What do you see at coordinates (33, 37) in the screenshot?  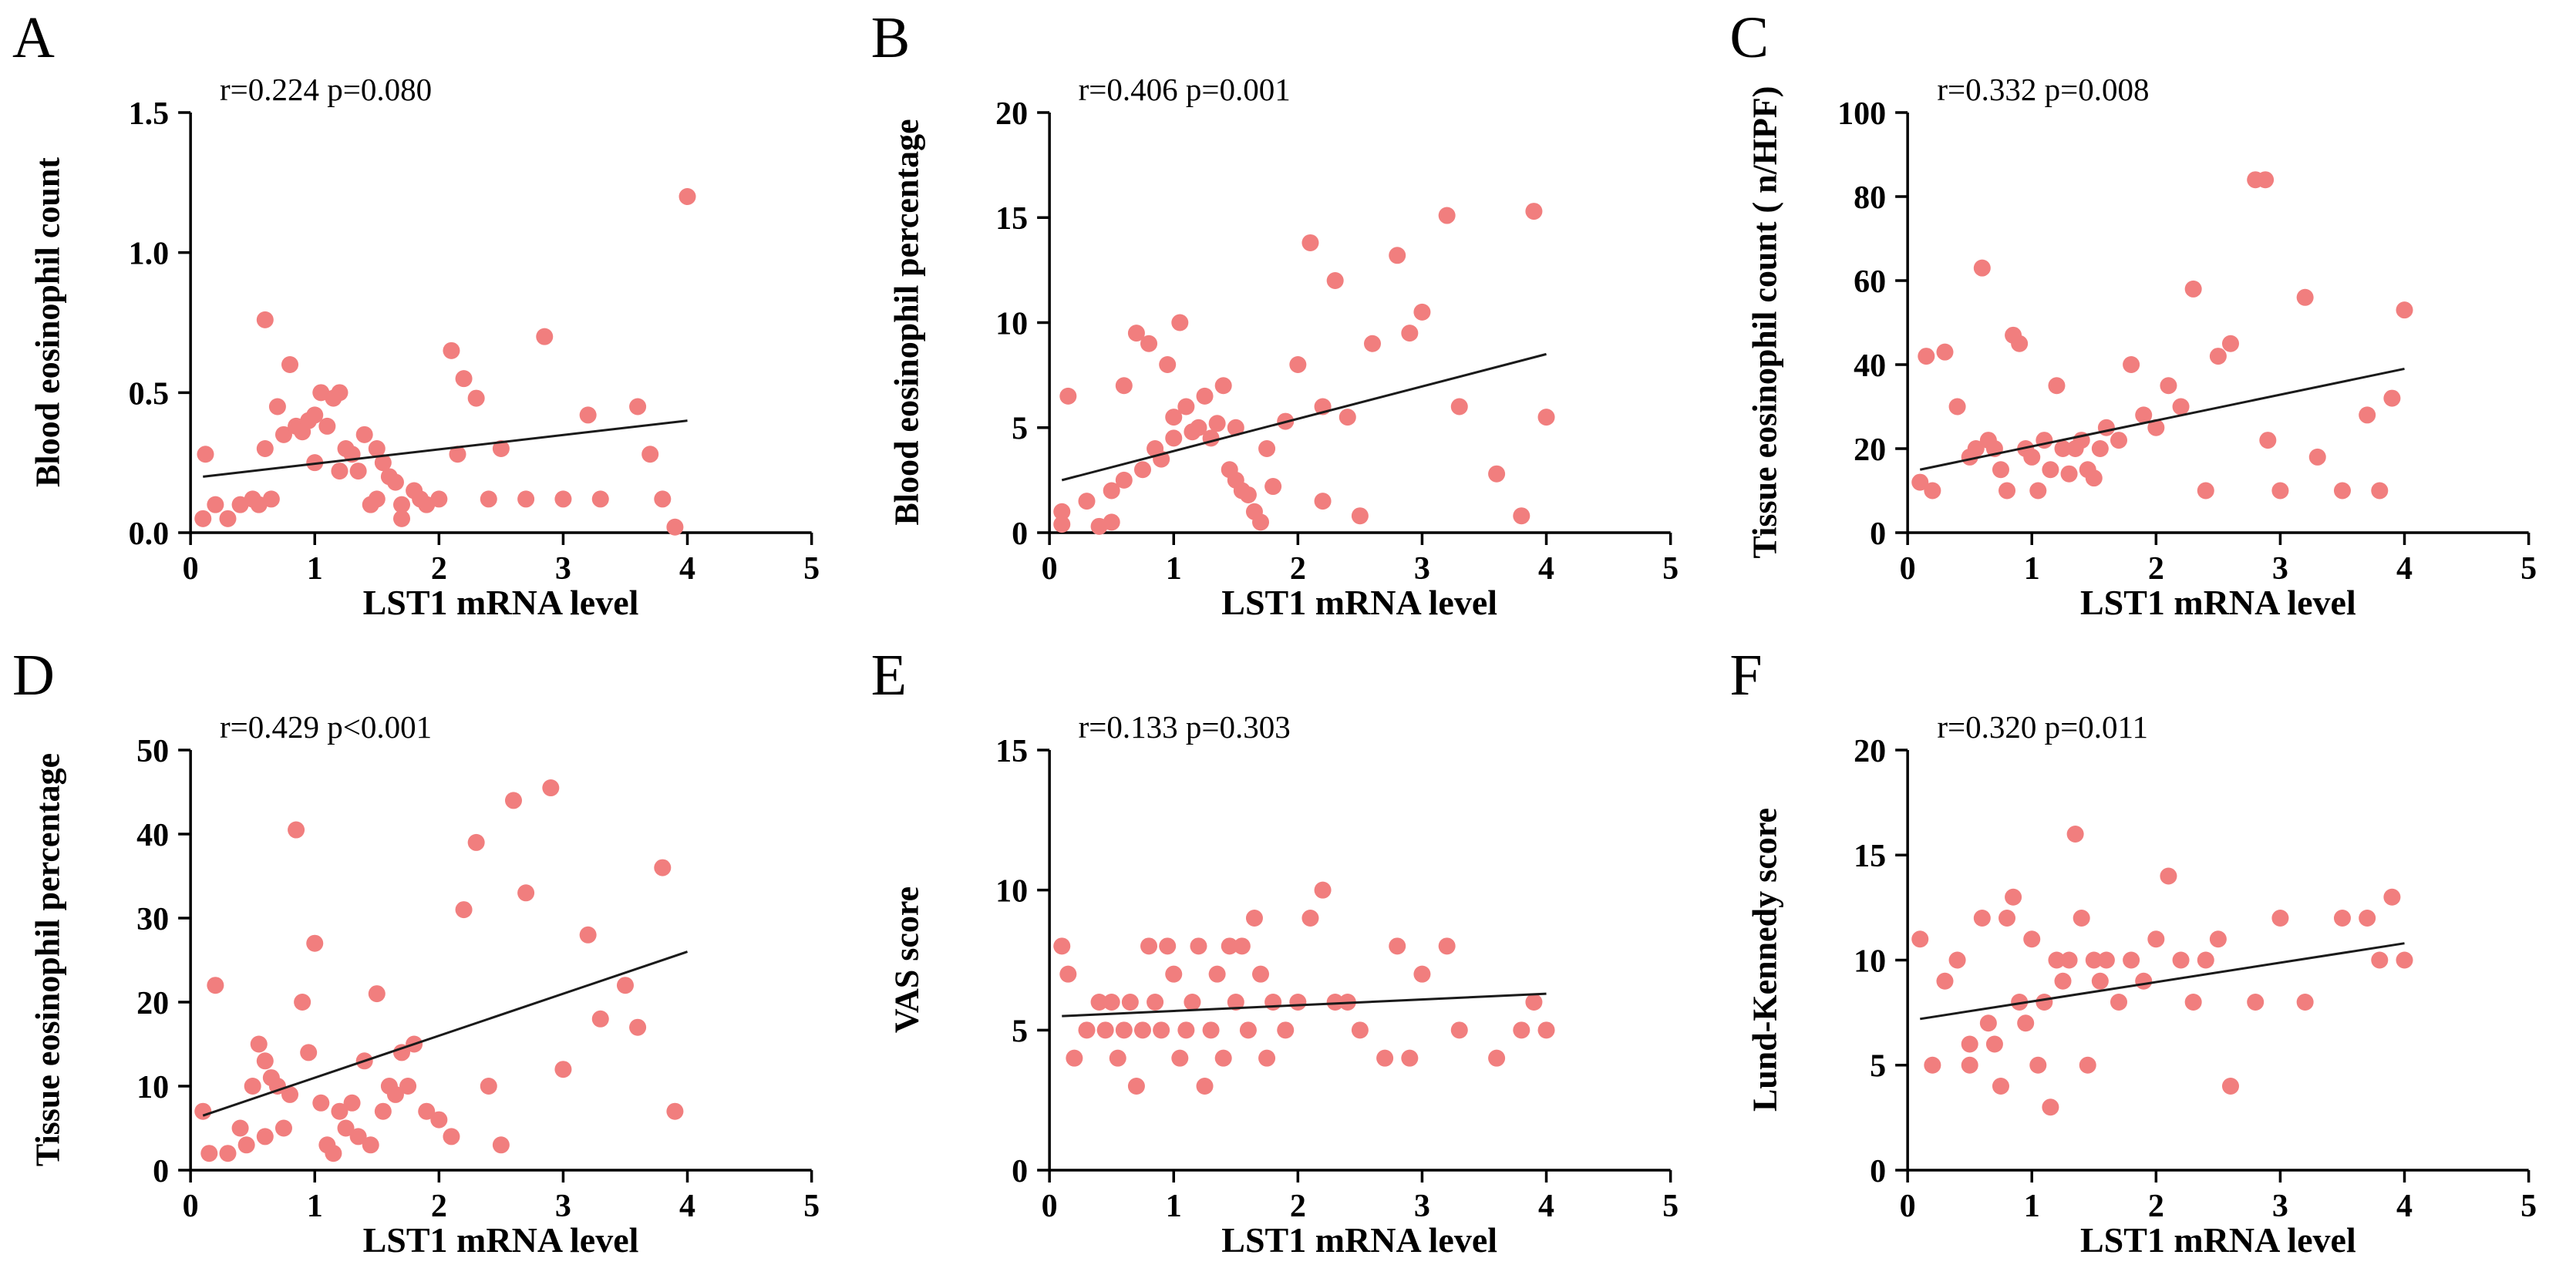 I see `panel-a-letter: A` at bounding box center [33, 37].